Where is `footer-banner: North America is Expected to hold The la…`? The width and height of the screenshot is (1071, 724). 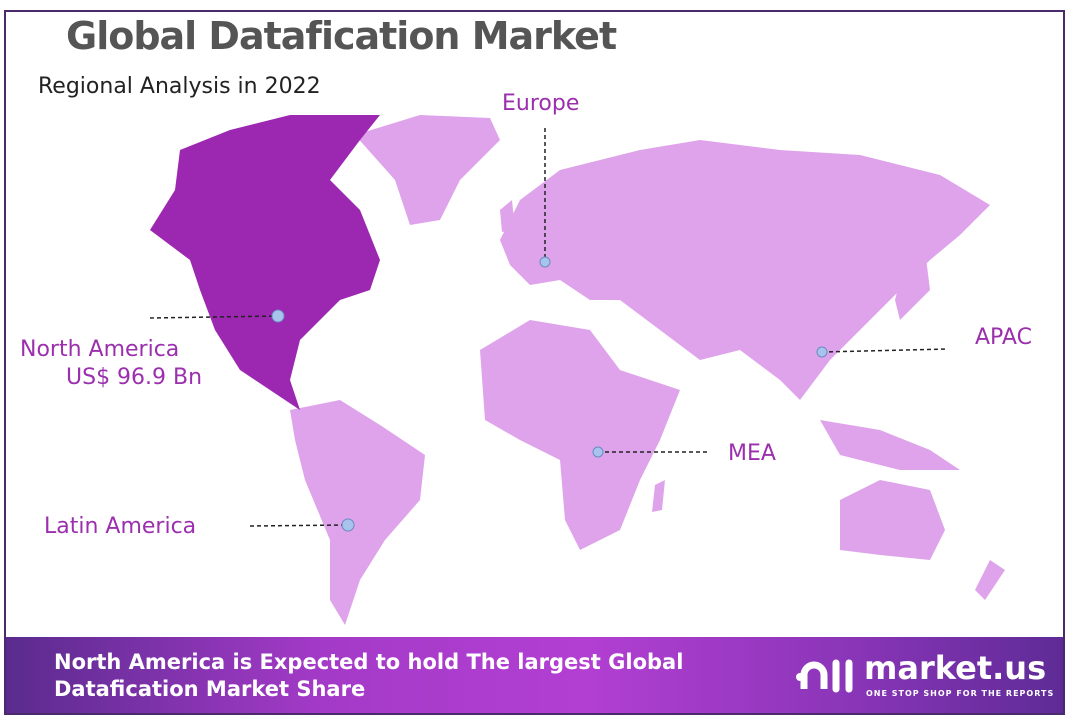
footer-banner: North America is Expected to hold The la… is located at coordinates (534, 675).